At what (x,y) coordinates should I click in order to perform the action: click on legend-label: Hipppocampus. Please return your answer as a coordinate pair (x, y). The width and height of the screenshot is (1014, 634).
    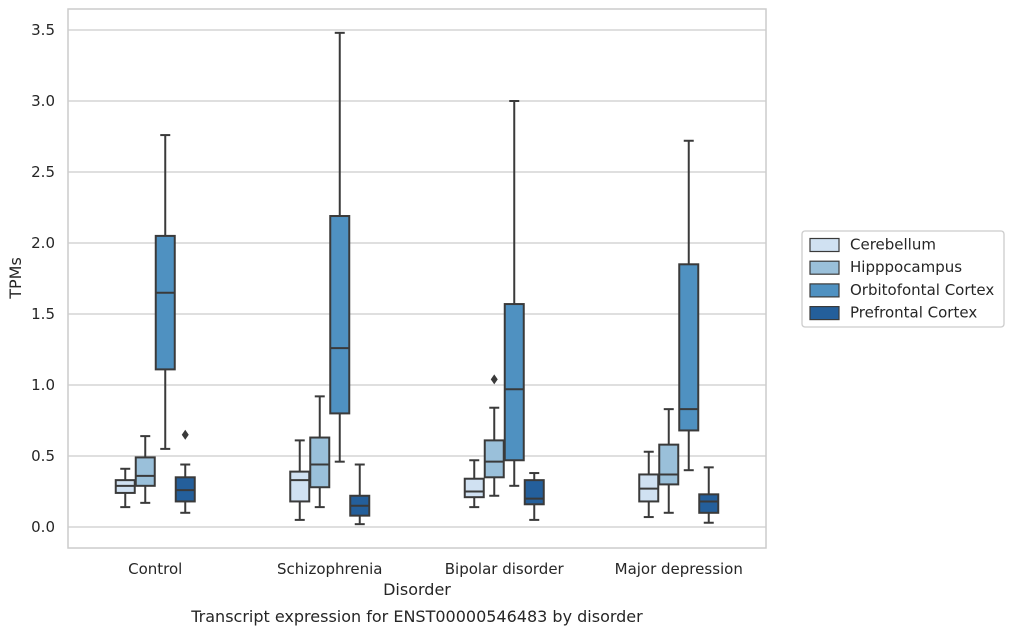
    Looking at the image, I should click on (906, 267).